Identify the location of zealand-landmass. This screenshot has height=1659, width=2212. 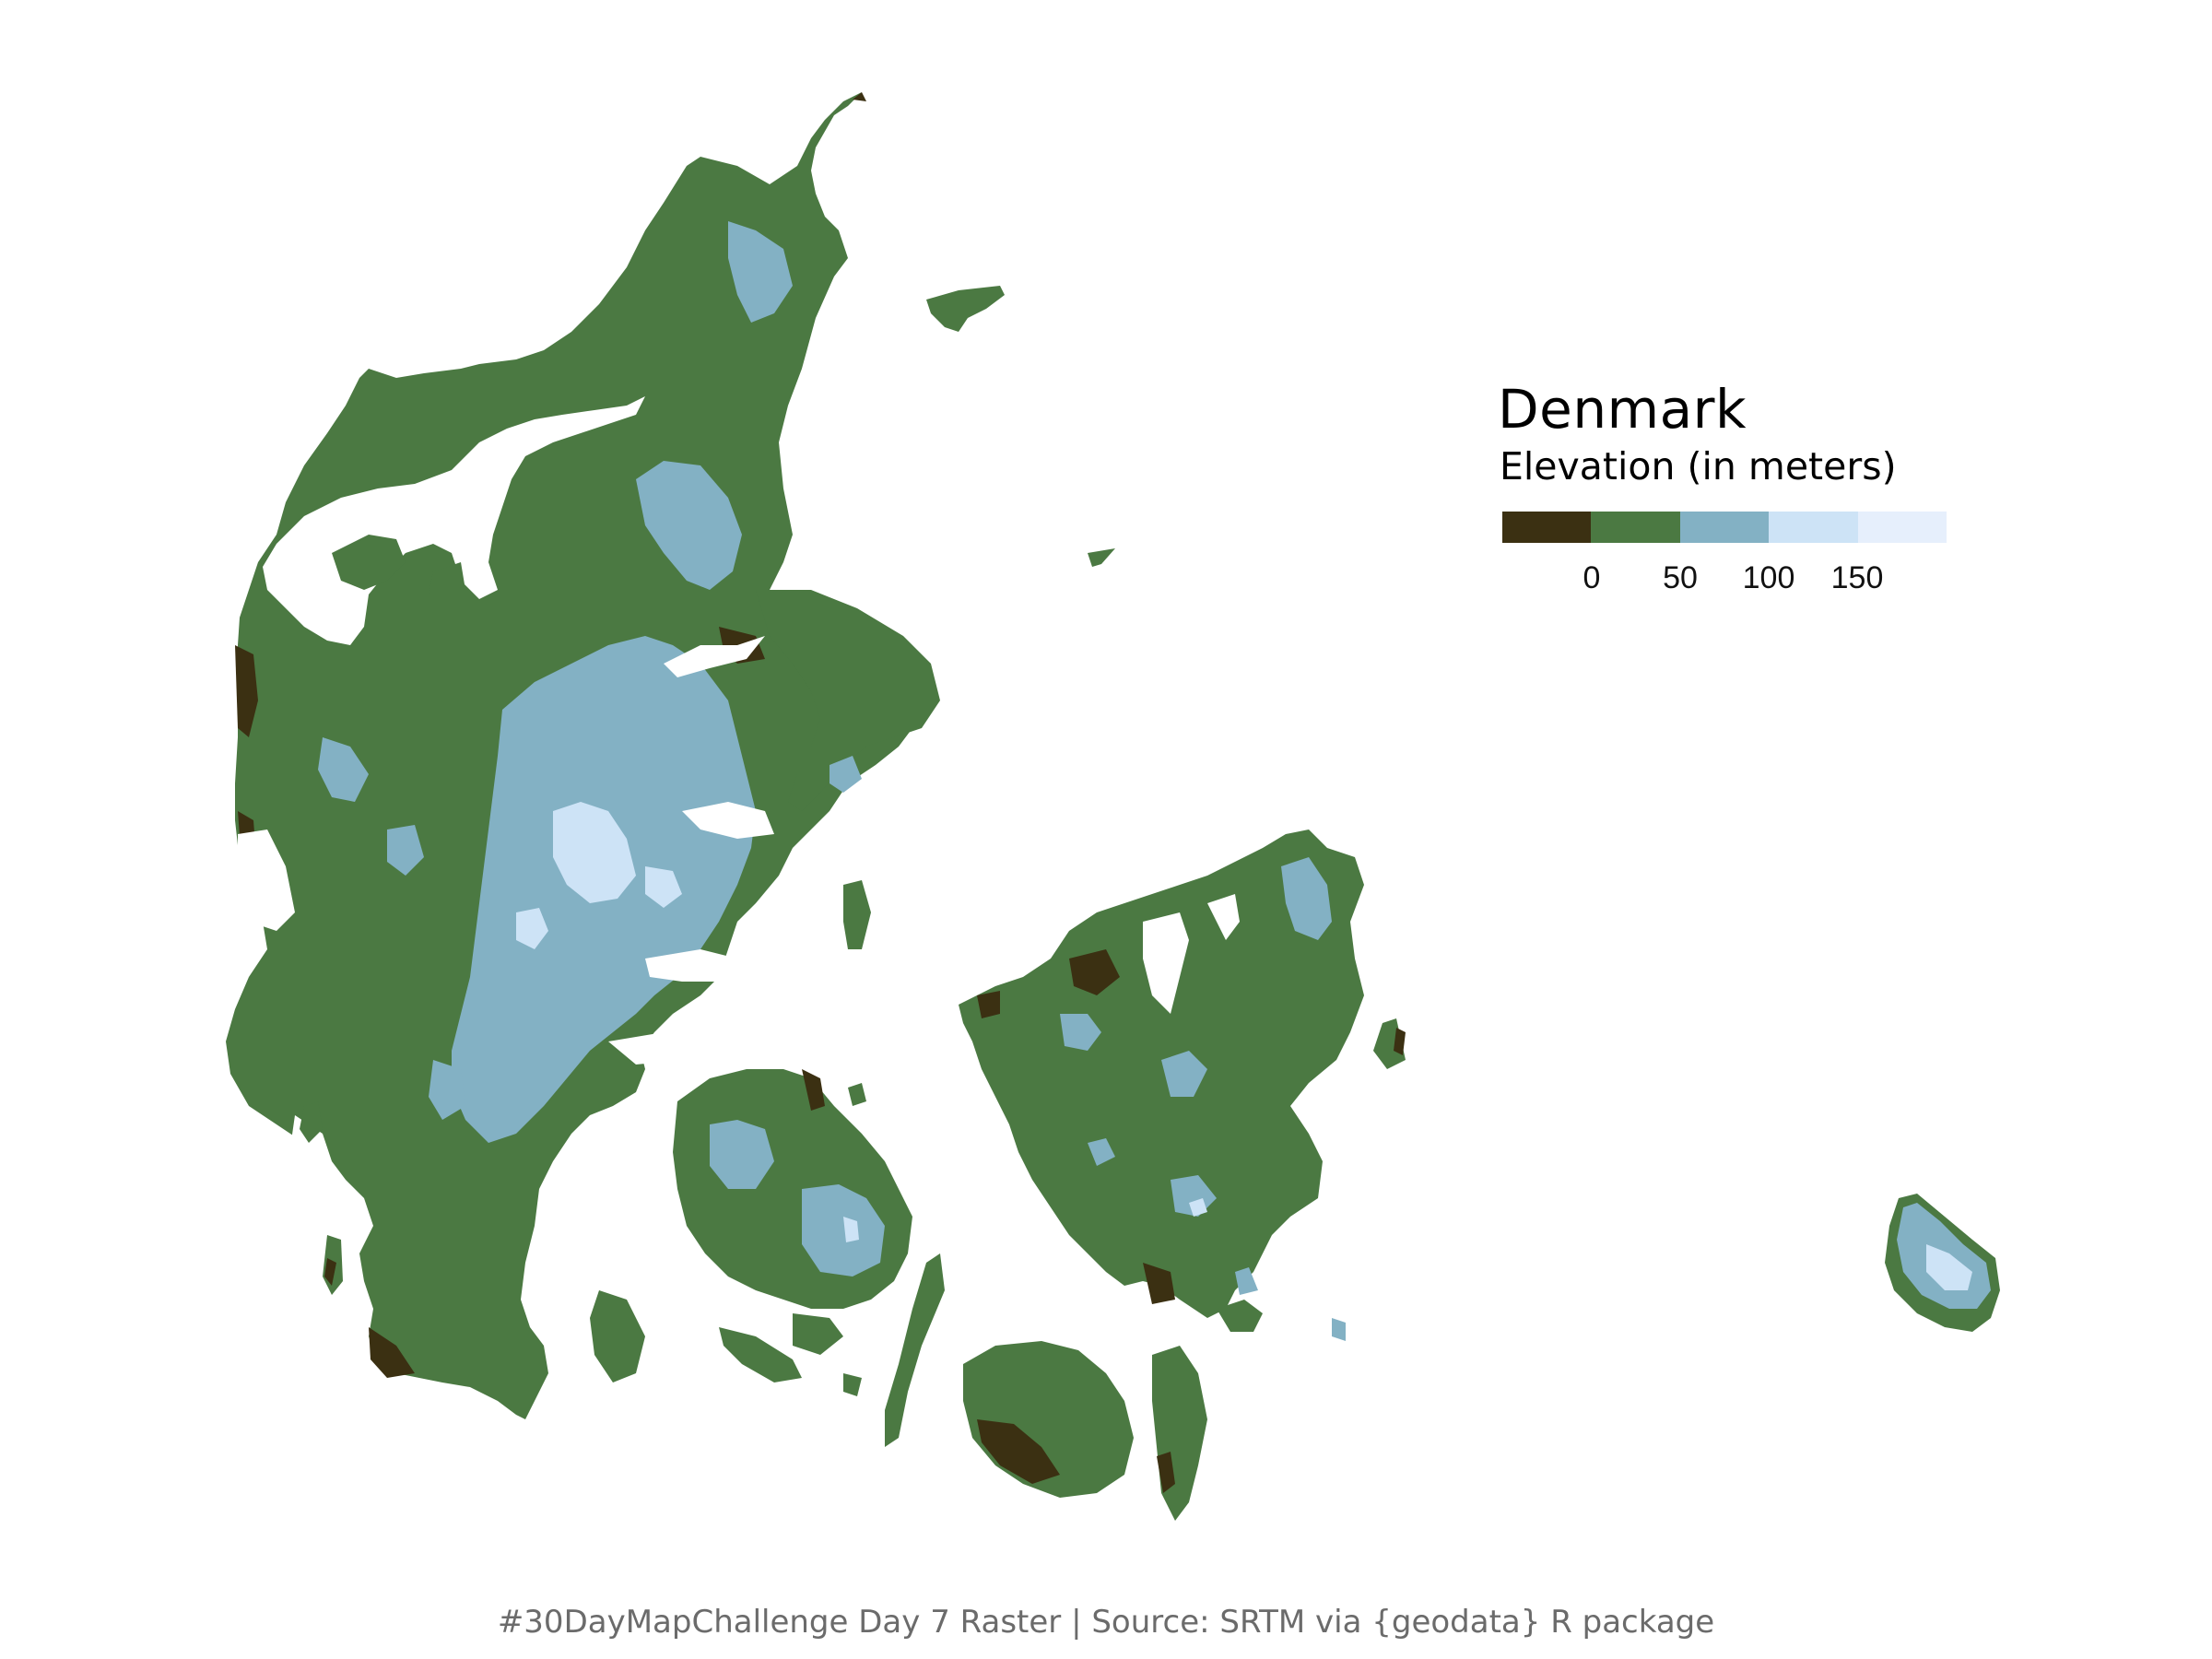
(1161, 1074).